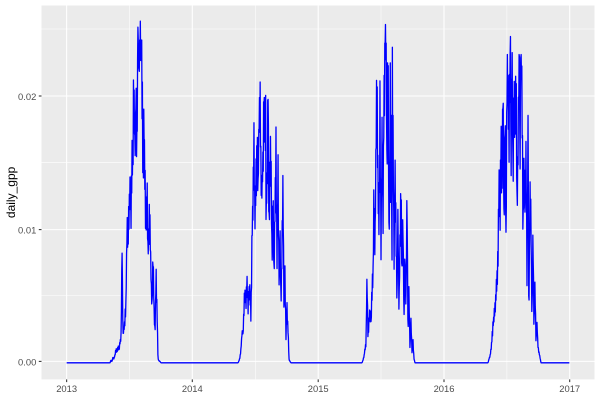 The height and width of the screenshot is (400, 600). Describe the element at coordinates (192, 388) in the screenshot. I see `svg-text: 2014` at that location.